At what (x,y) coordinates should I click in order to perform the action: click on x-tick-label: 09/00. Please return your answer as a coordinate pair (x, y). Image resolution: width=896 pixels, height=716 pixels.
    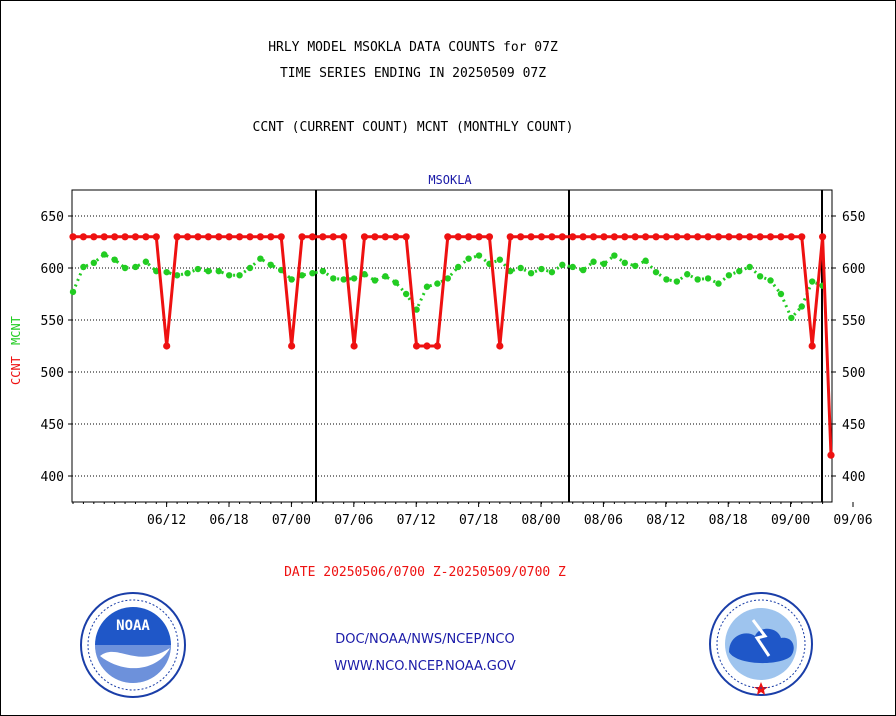
    Looking at the image, I should click on (790, 520).